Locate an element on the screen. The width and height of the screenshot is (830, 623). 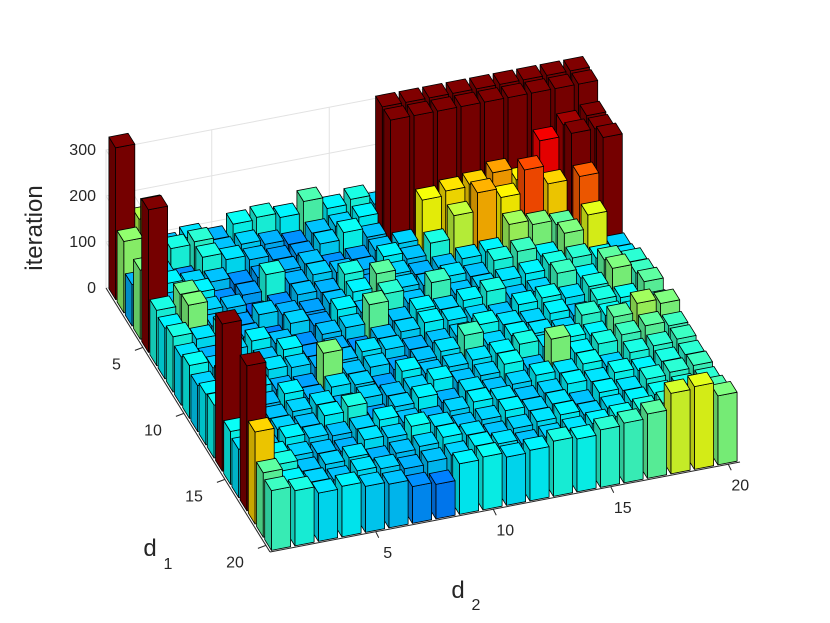
z-tick-label-100: 100 is located at coordinates (82, 242).